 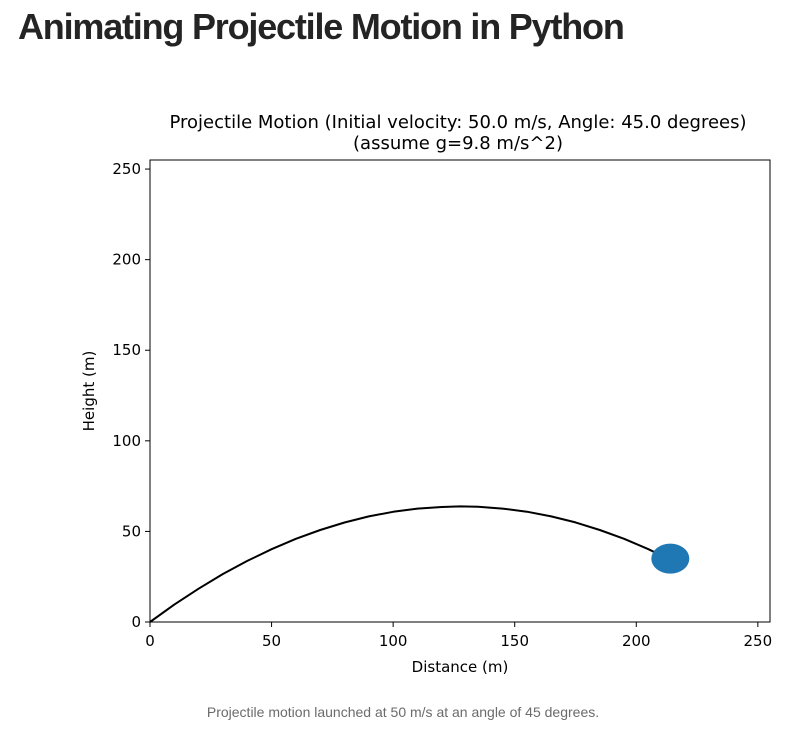 What do you see at coordinates (393, 641) in the screenshot?
I see `x-tick-label: 100` at bounding box center [393, 641].